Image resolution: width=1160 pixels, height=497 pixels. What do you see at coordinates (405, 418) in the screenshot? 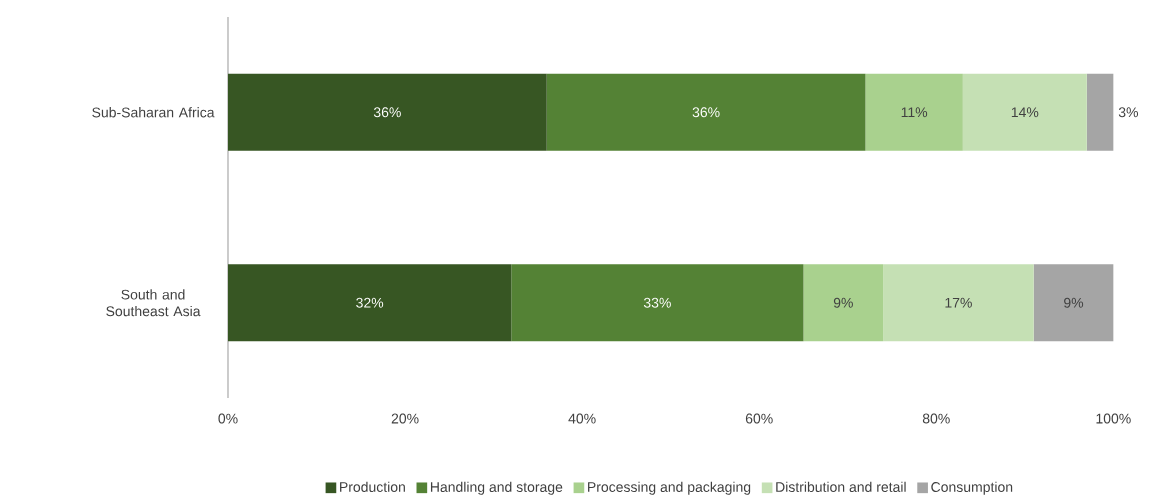
I see `x-tick-label: 20%` at bounding box center [405, 418].